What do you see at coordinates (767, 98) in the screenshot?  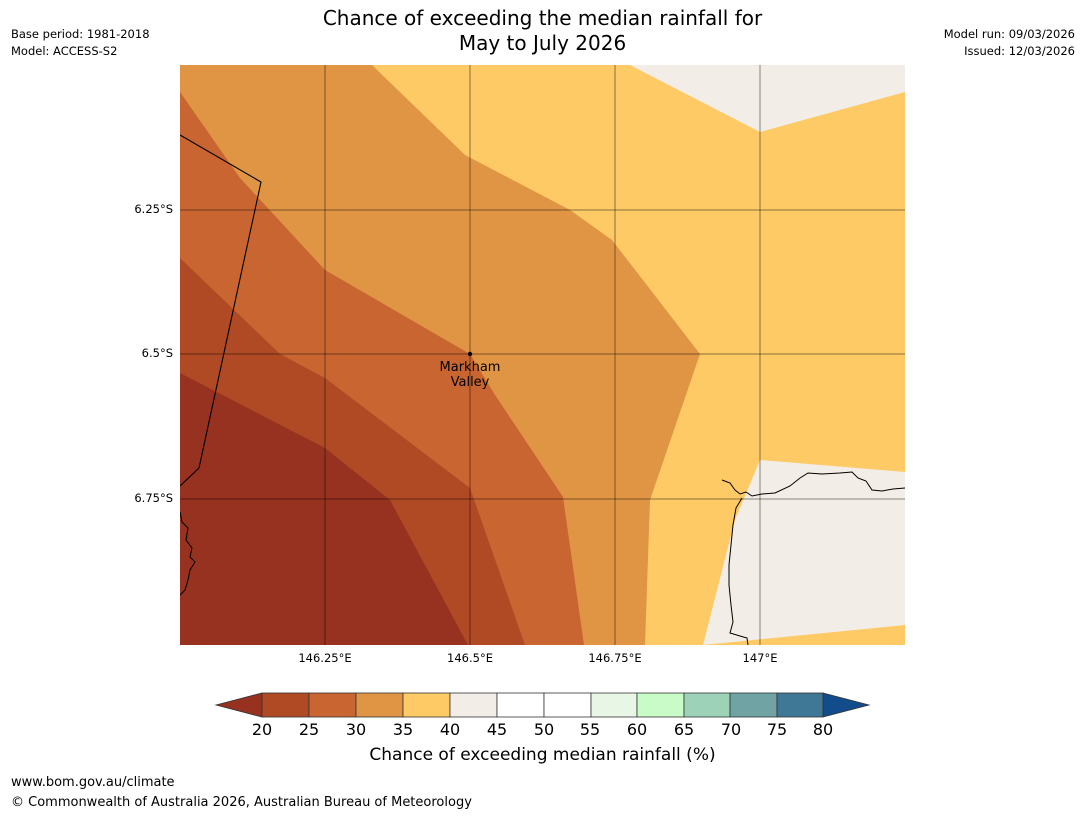 I see `zone-40-45-north` at bounding box center [767, 98].